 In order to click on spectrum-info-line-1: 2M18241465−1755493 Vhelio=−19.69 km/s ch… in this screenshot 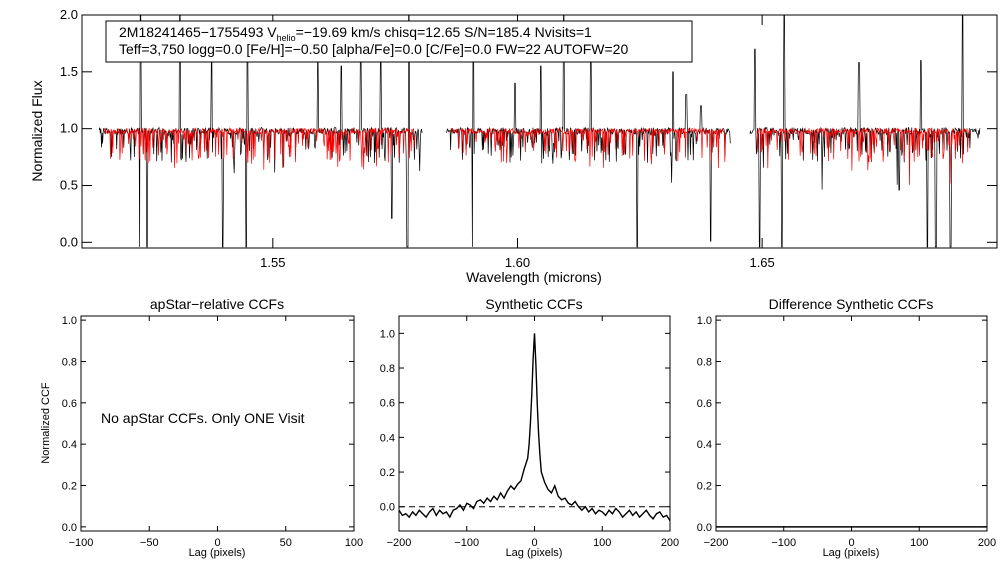, I will do `click(355, 33)`.